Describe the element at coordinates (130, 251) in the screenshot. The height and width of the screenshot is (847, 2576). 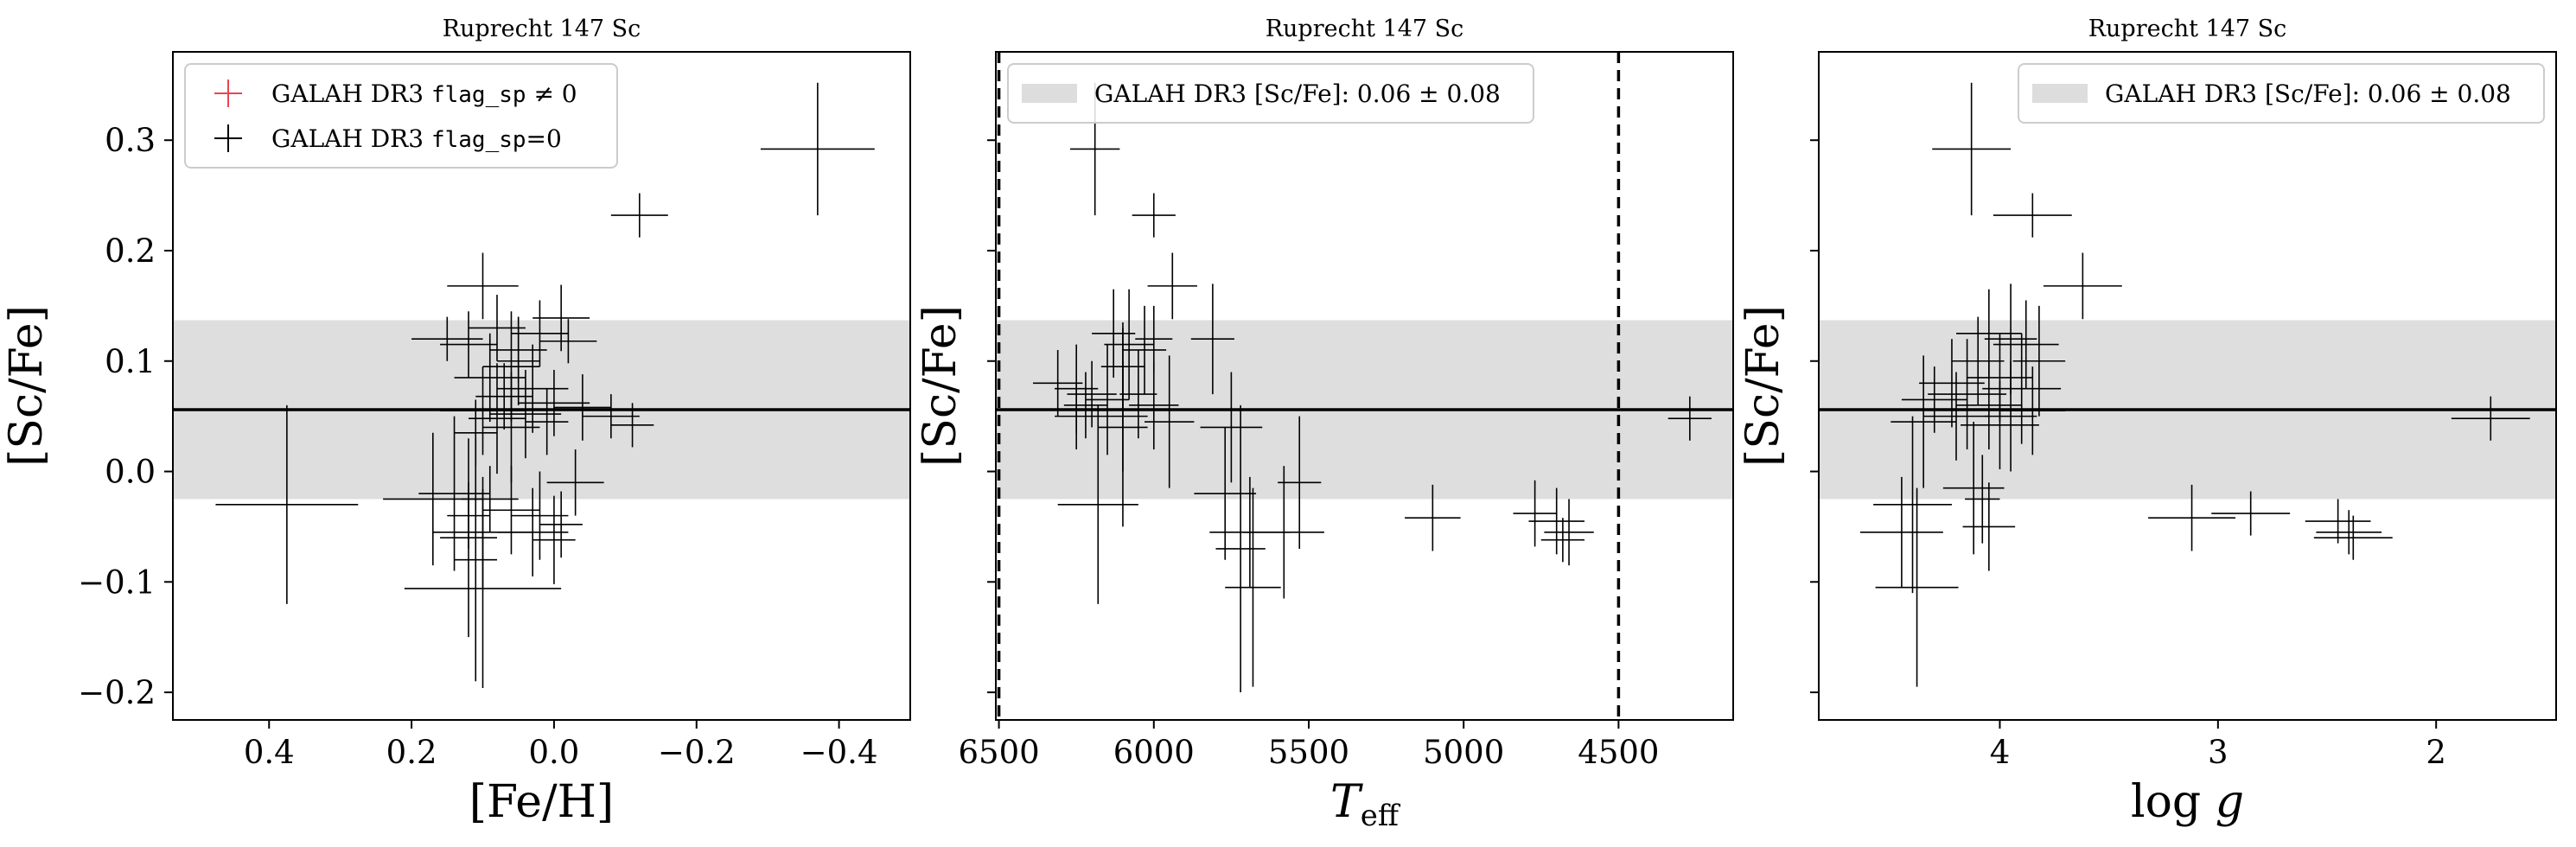
I see `y-tick-label: 0.2` at that location.